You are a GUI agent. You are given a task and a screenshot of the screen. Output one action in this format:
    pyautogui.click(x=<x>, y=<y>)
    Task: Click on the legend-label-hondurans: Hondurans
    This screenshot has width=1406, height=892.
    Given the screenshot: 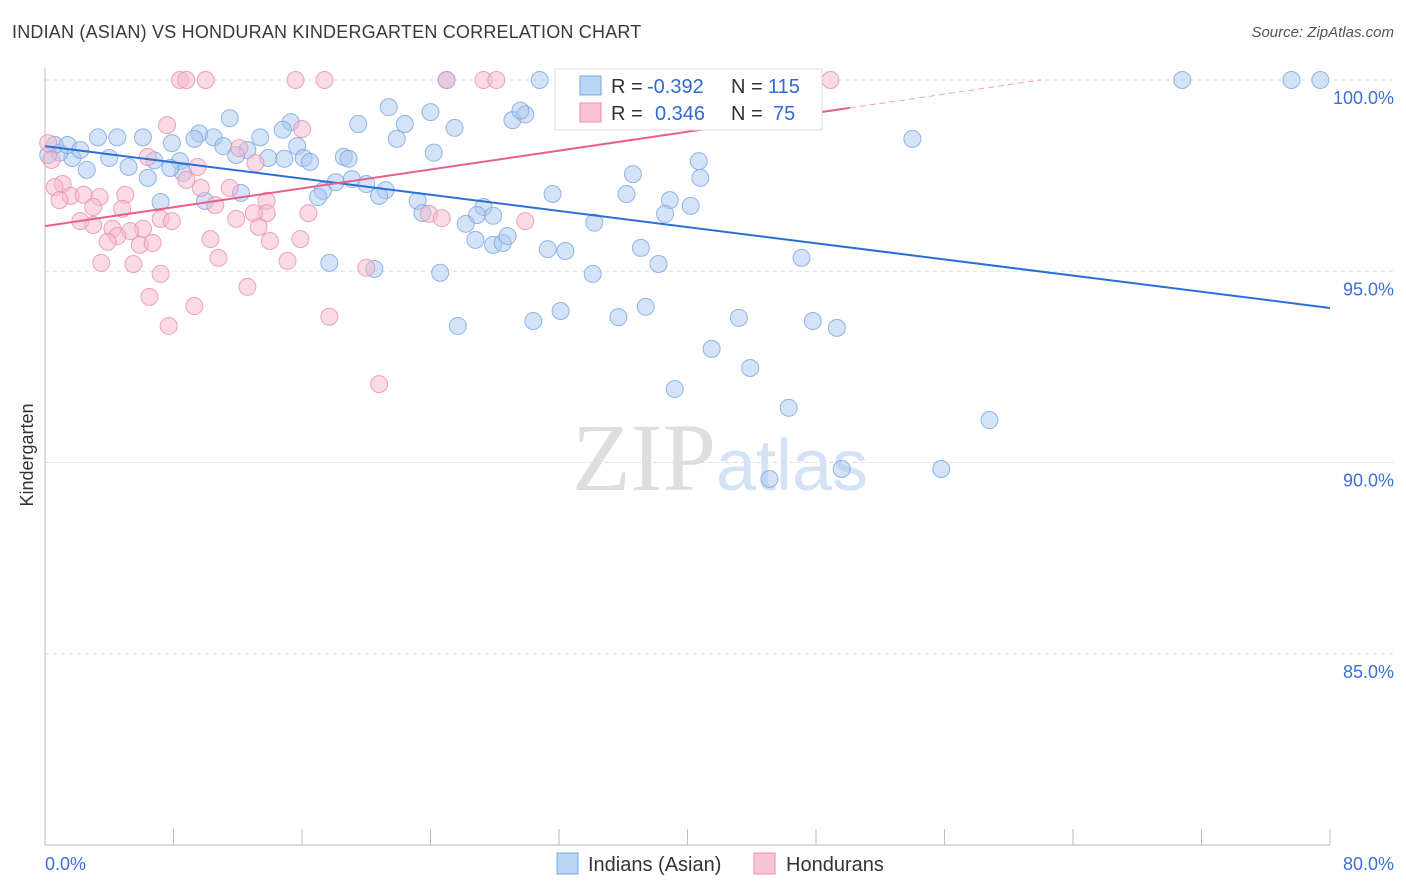 What is the action you would take?
    pyautogui.click(x=835, y=865)
    